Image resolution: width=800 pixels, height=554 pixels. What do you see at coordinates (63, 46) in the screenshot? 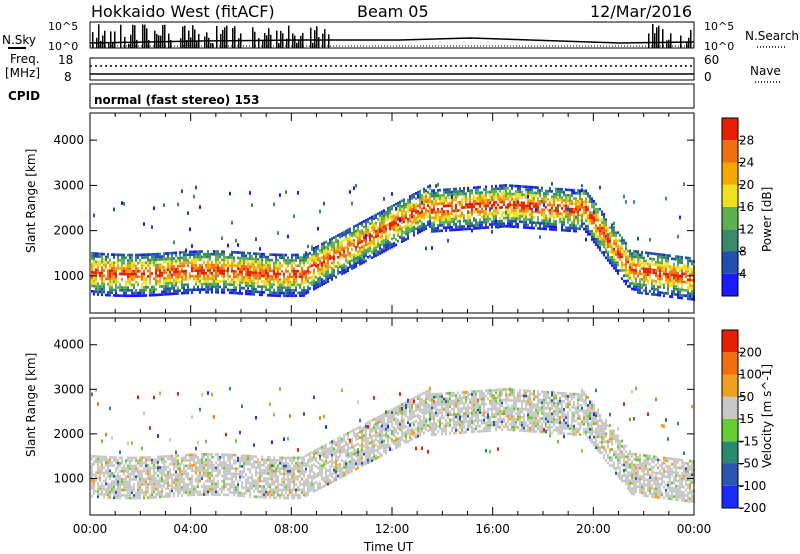
I see `nsky-tick-bot-left: 10^0` at bounding box center [63, 46].